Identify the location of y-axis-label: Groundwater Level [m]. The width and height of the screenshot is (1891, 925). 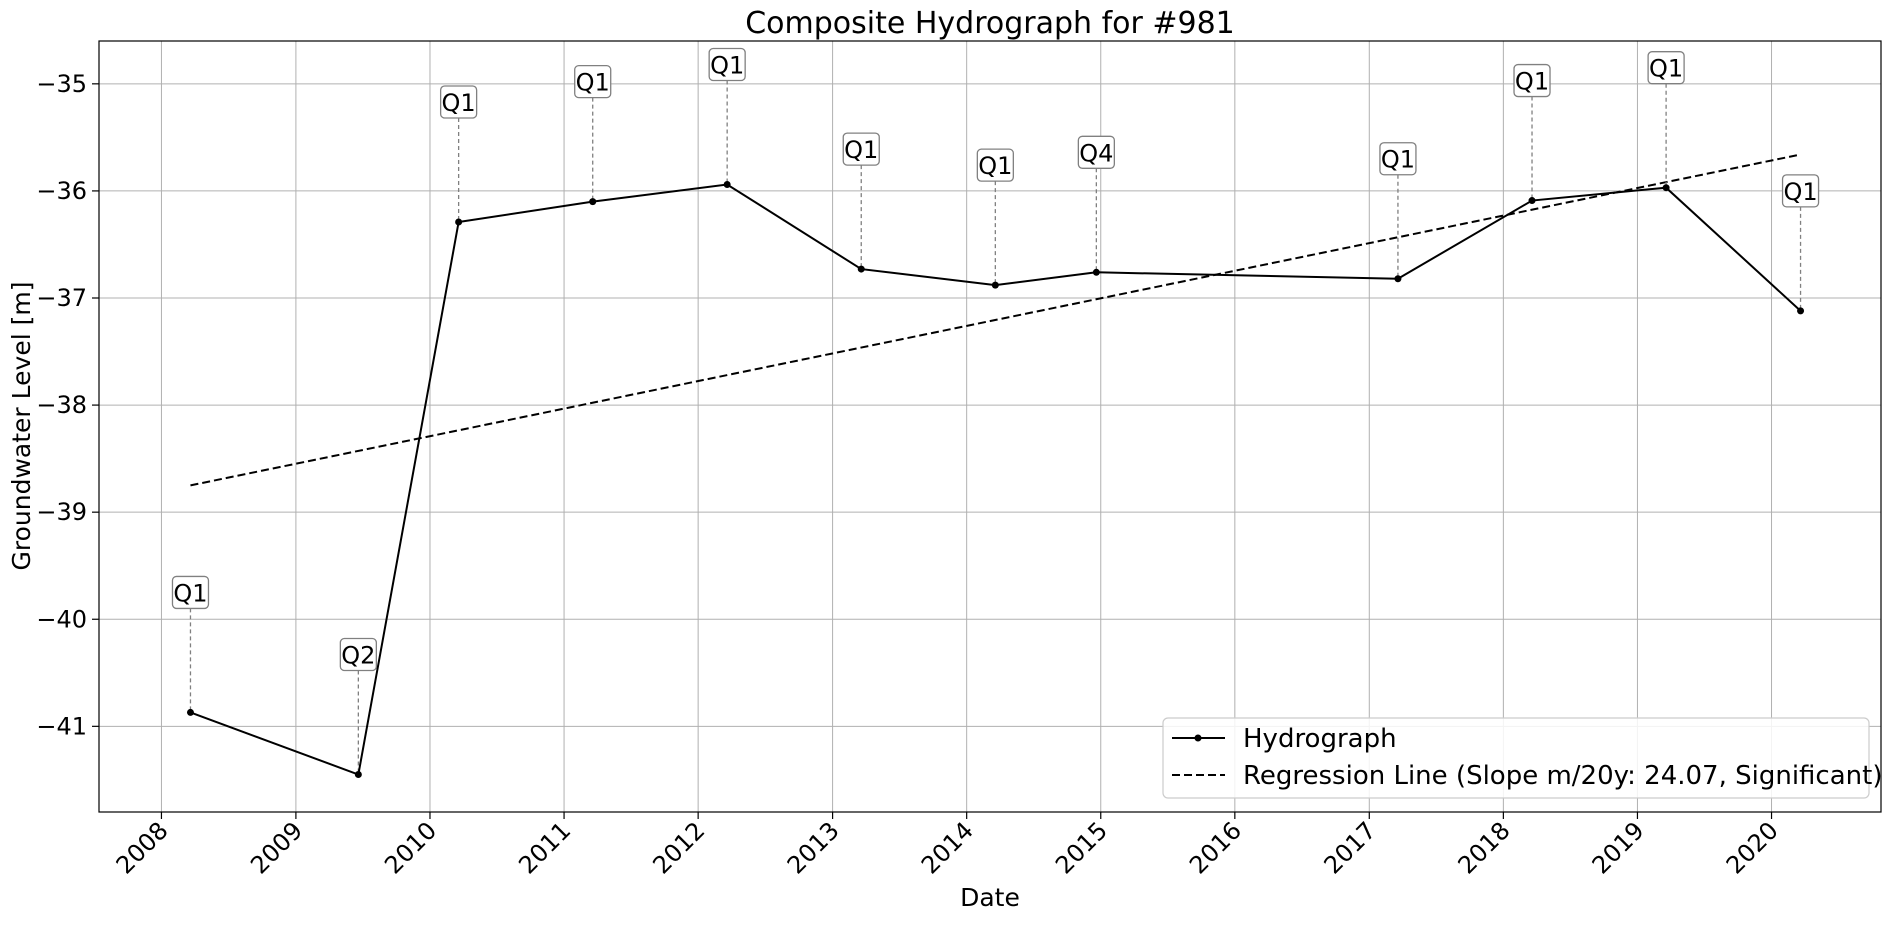
(21, 426).